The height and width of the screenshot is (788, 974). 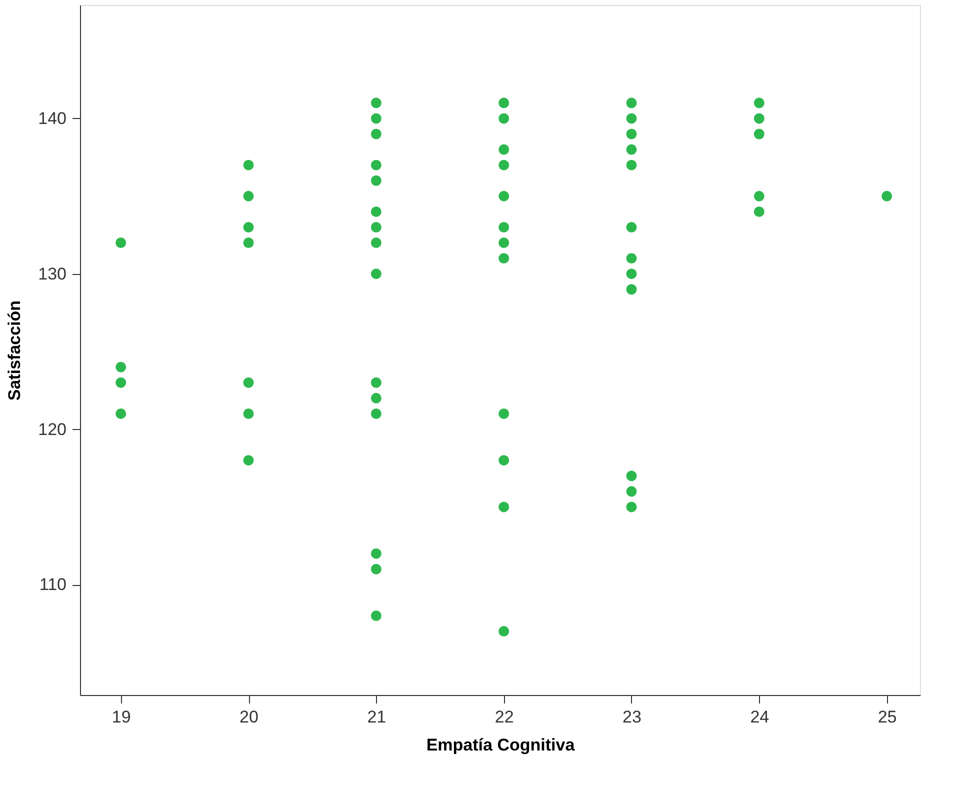 What do you see at coordinates (52, 274) in the screenshot?
I see `y-tick-label: 130` at bounding box center [52, 274].